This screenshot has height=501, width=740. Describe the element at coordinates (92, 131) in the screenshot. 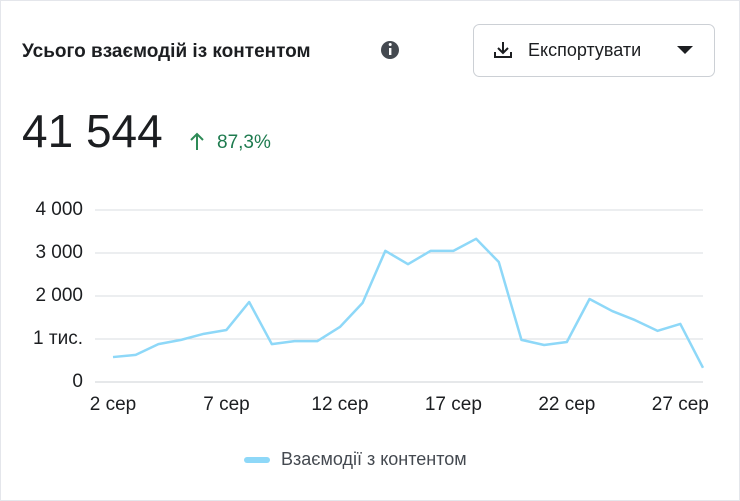

I see `total-value: 41 544` at that location.